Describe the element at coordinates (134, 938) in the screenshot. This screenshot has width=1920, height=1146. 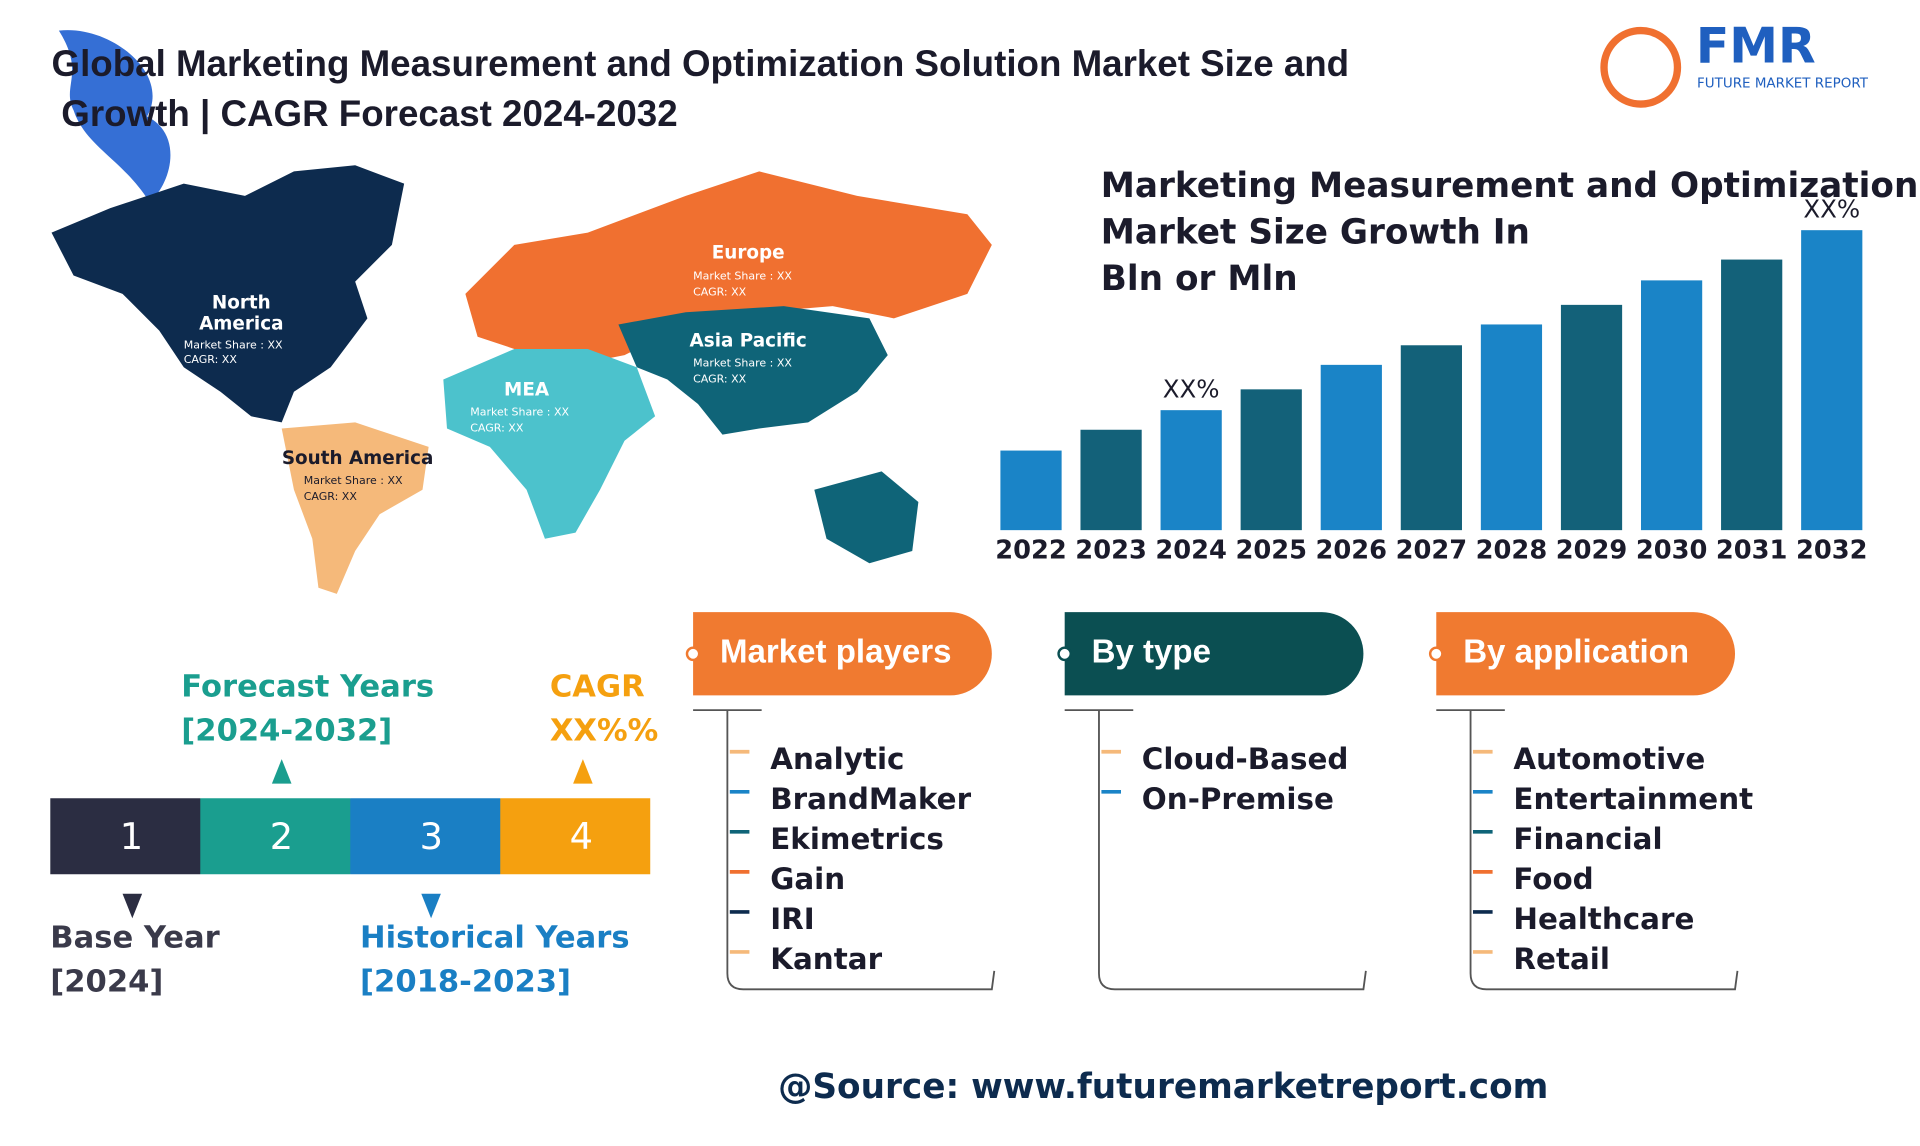
I see `timeline-label: Base Year` at that location.